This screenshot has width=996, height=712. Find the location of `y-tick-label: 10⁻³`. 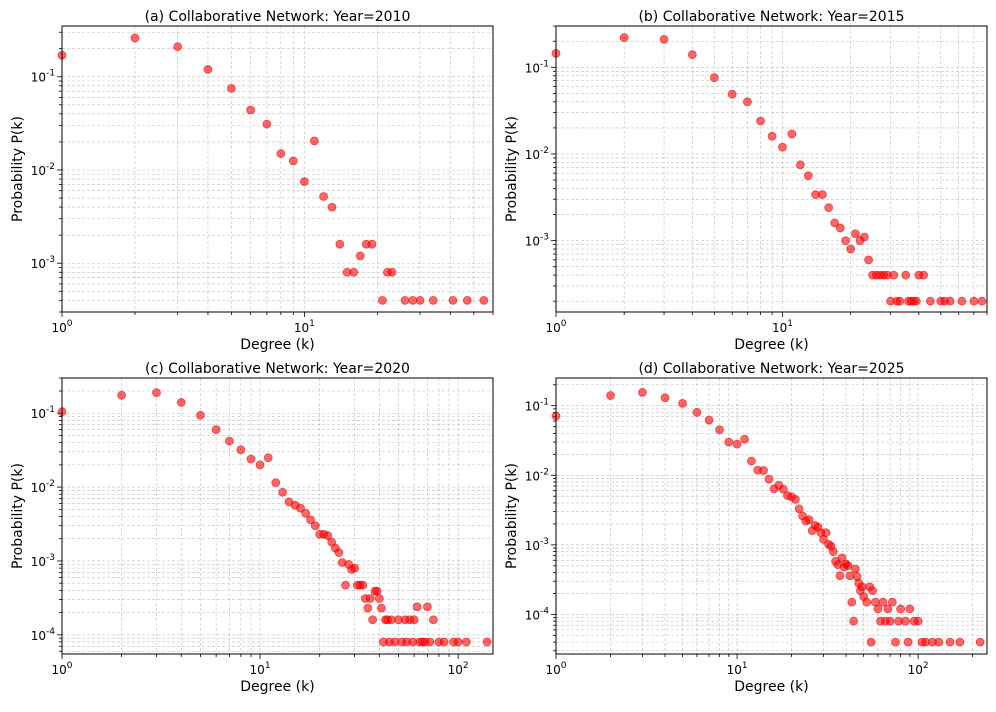

y-tick-label: 10⁻³ is located at coordinates (537, 545).